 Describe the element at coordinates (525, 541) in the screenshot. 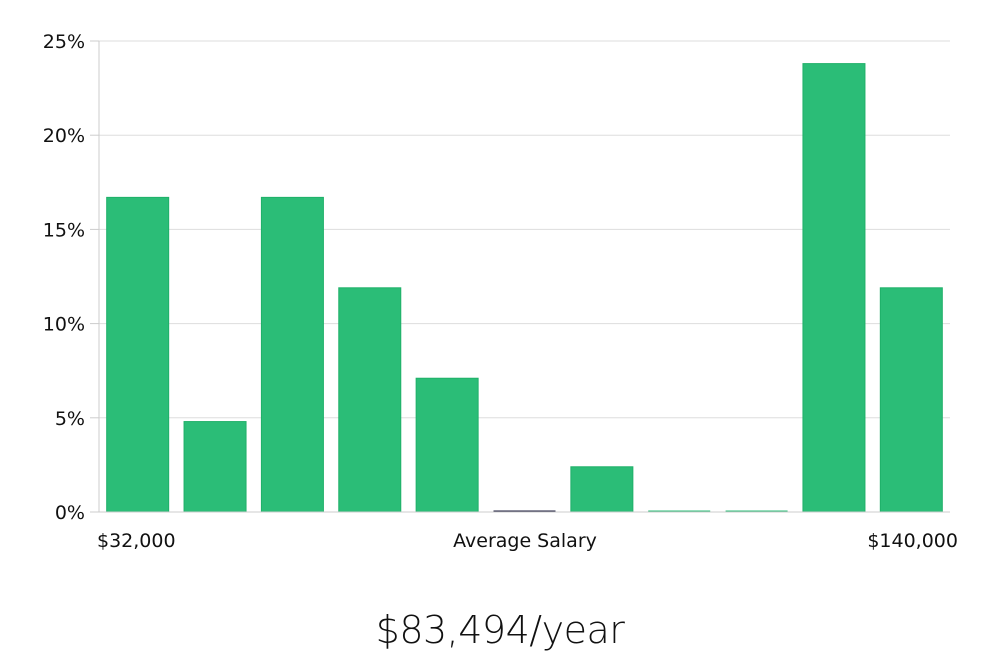

I see `x-axis-title: Average Salary` at that location.